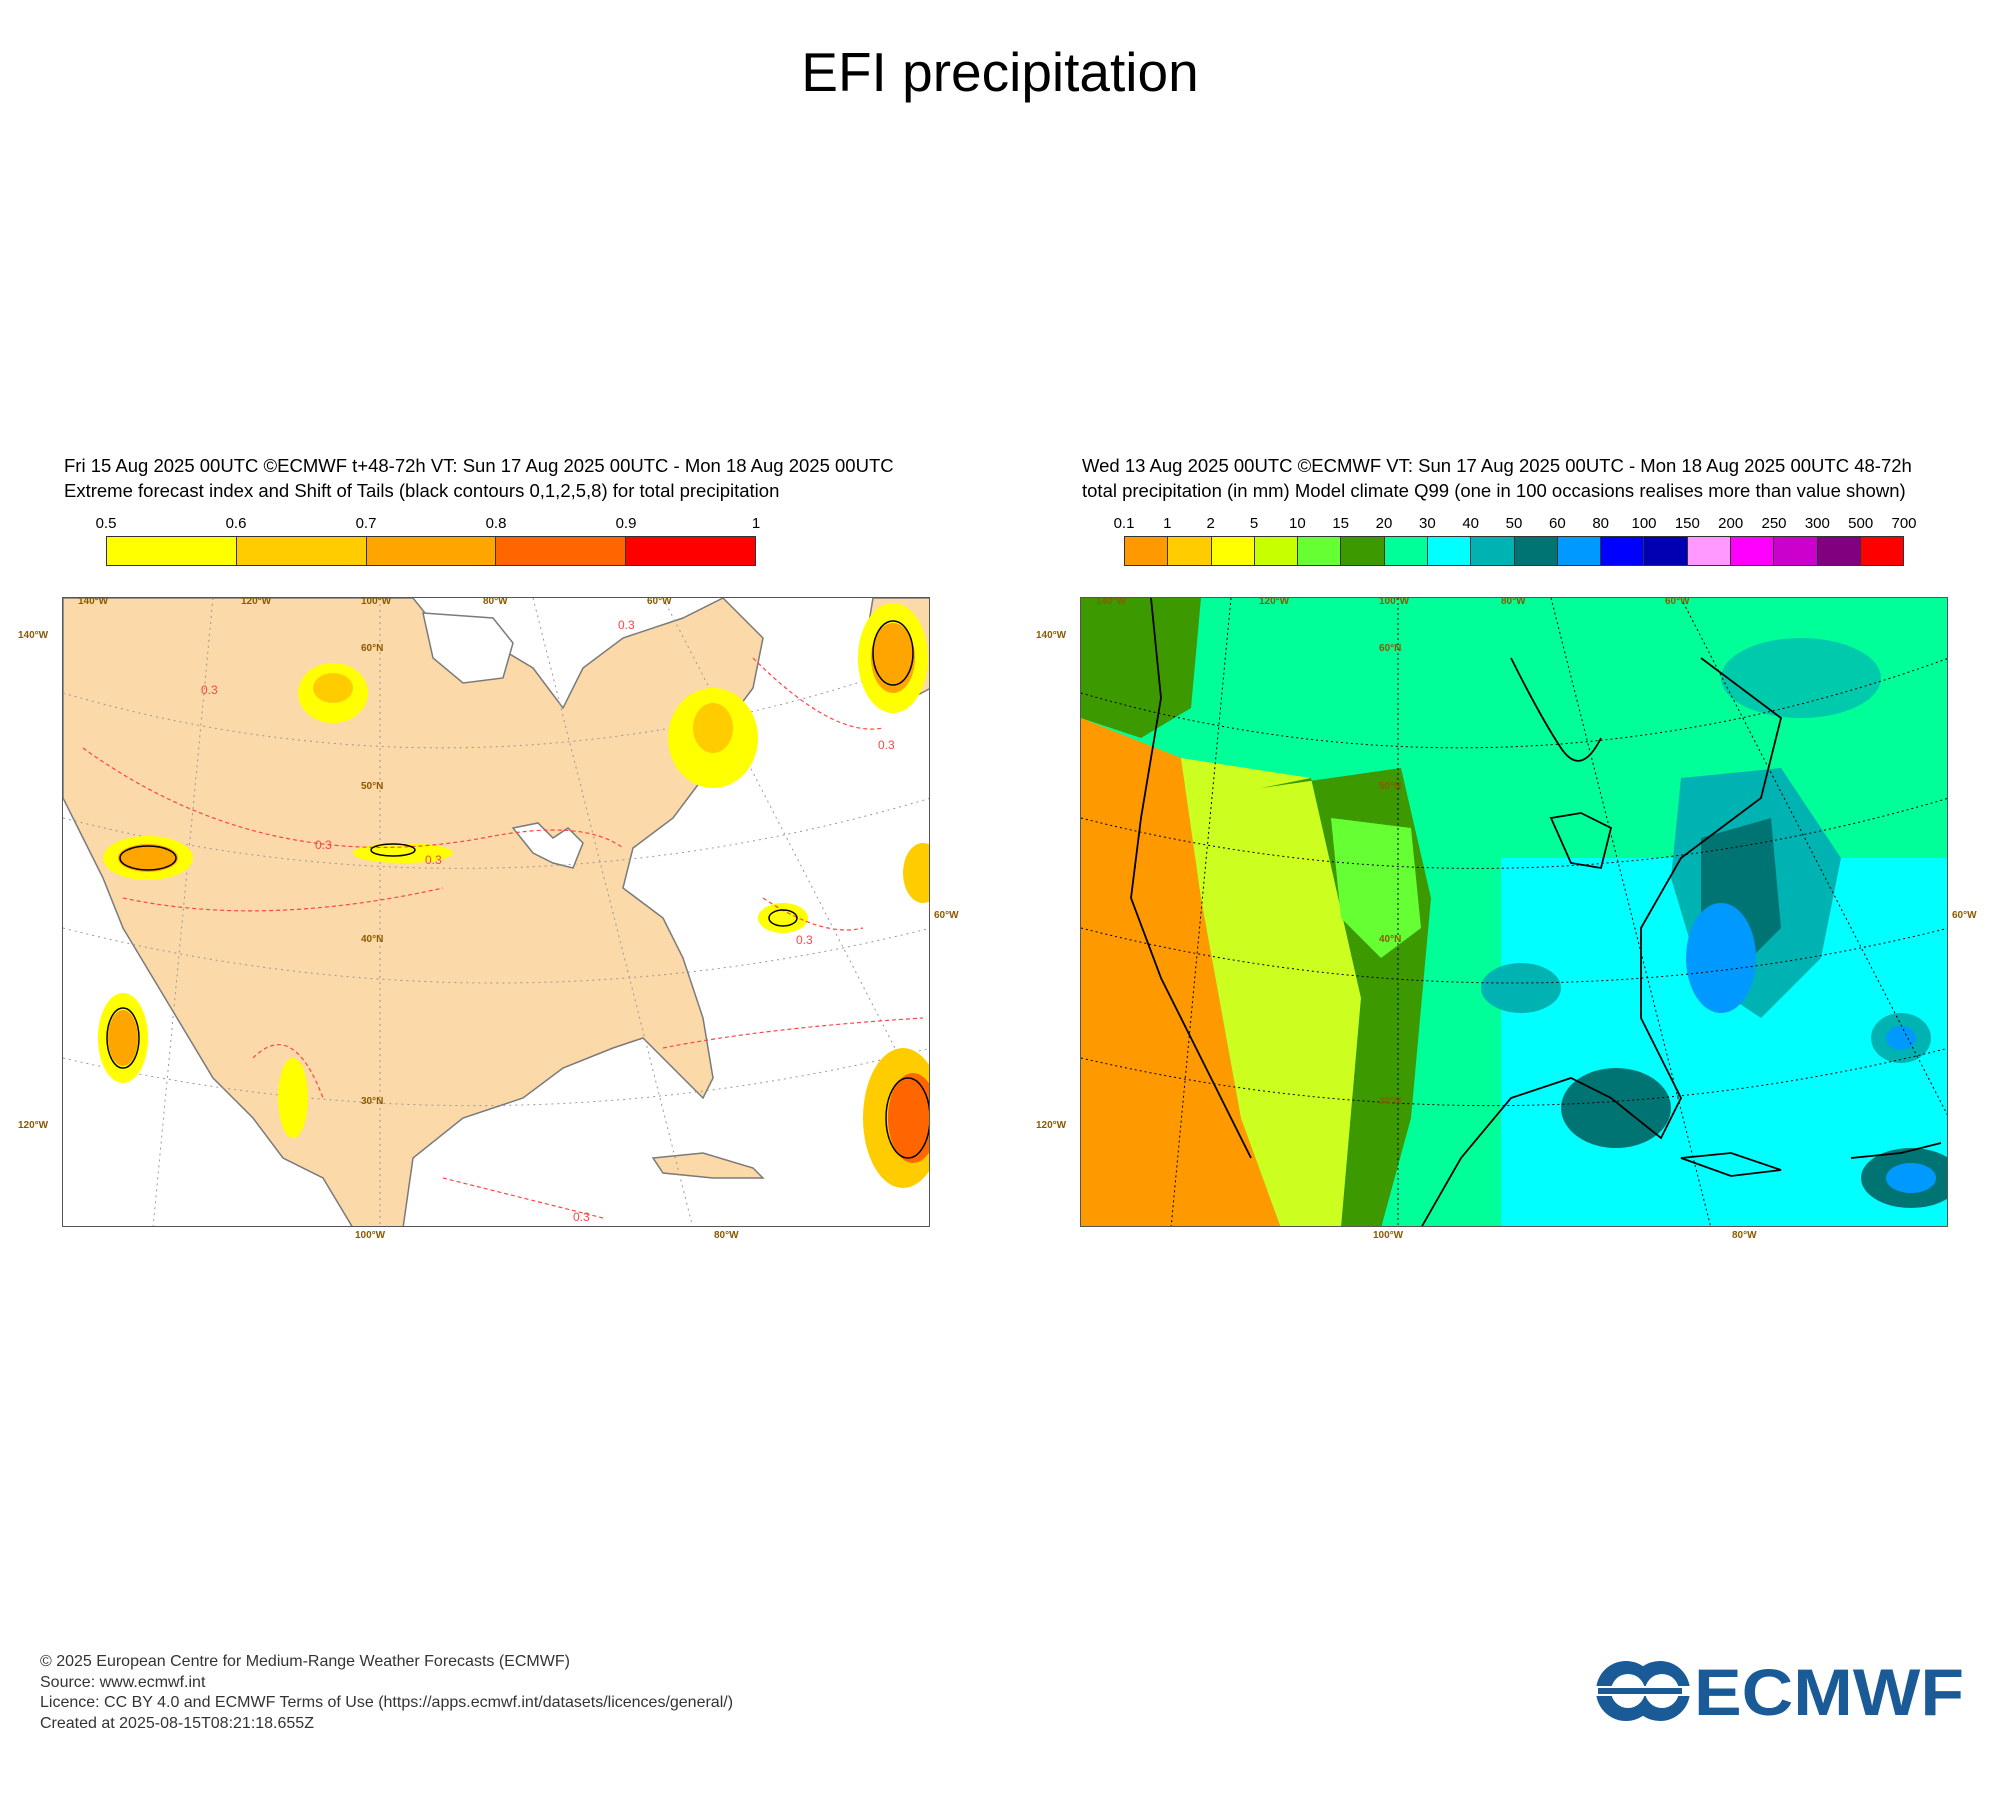 The image size is (2000, 1800). Describe the element at coordinates (1774, 523) in the screenshot. I see `colorbar-label: 250` at that location.